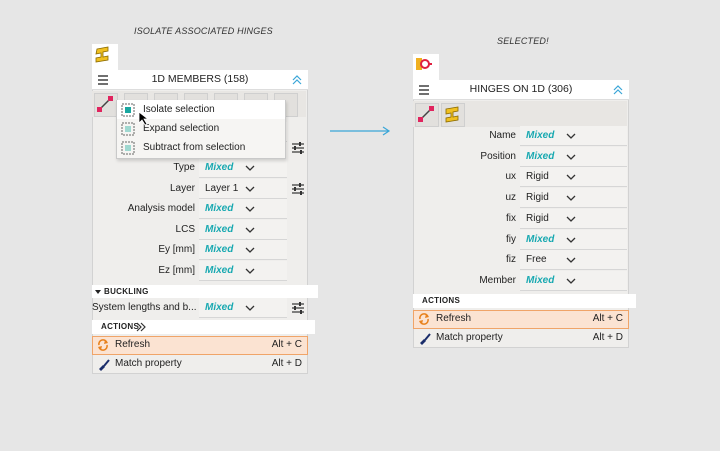  Describe the element at coordinates (128, 129) in the screenshot. I see `menu-icon-svg` at that location.